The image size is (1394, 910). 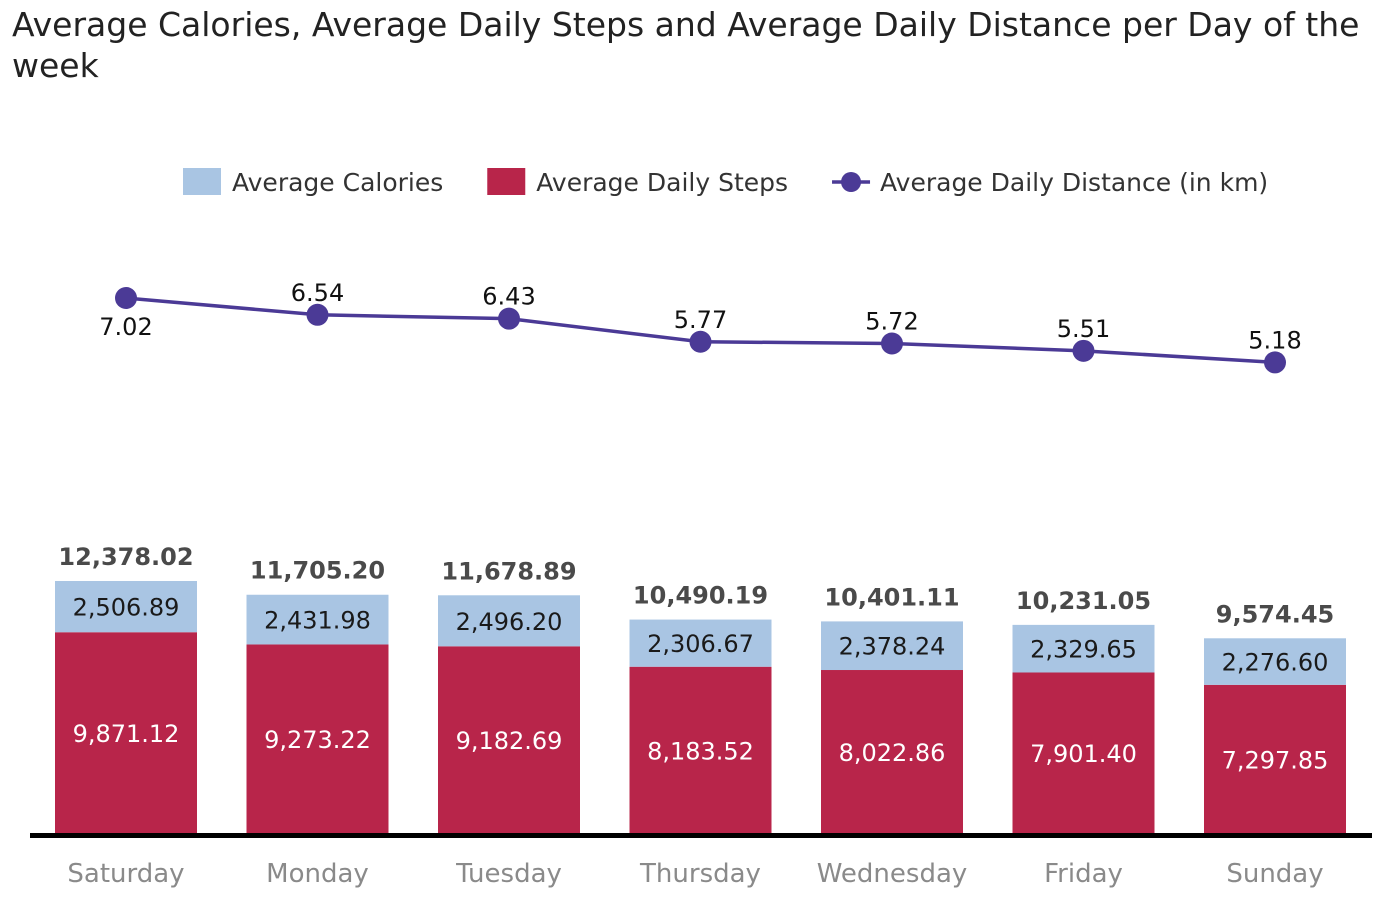 I want to click on legend-label-average-daily-steps: Average Daily Steps, so click(x=662, y=182).